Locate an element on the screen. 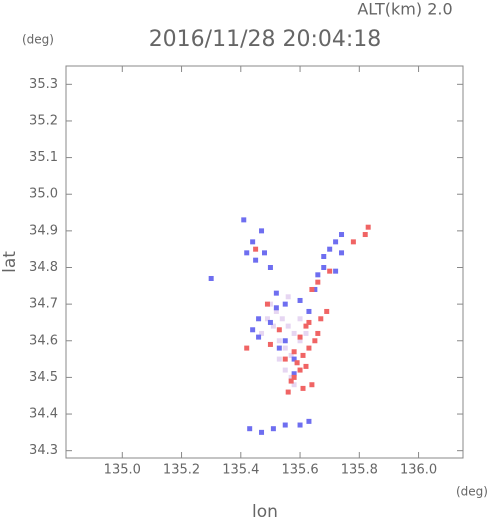 This screenshot has height=525, width=491. y-tick-label: 34.5 is located at coordinates (43, 377).